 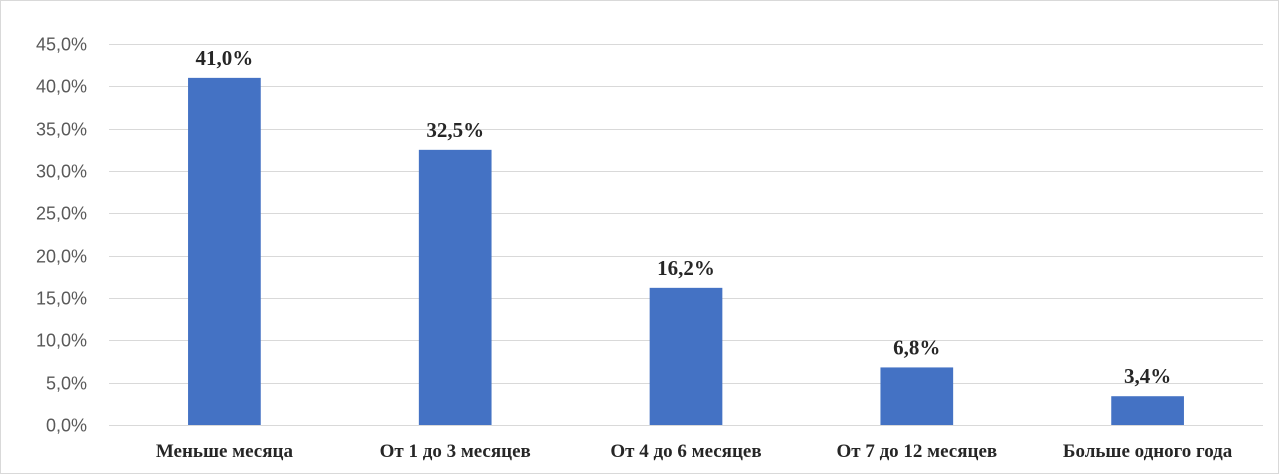 What do you see at coordinates (455, 130) in the screenshot?
I see `data-label: 32,5%` at bounding box center [455, 130].